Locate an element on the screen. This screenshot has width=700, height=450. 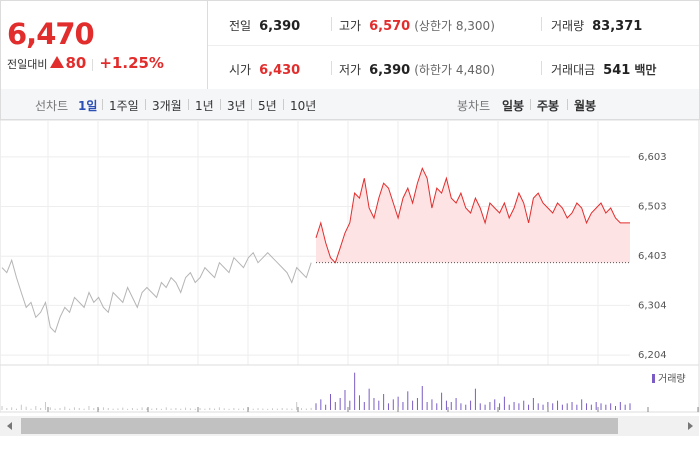
scroll-right is located at coordinates (690, 426).